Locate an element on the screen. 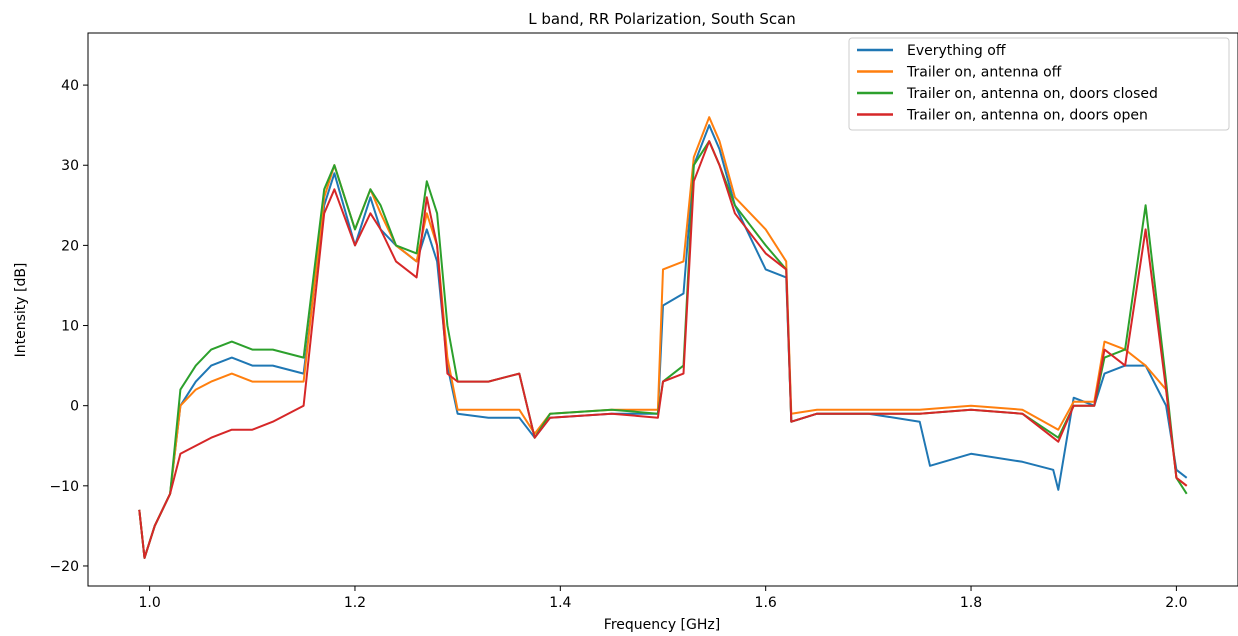 Image resolution: width=1238 pixels, height=636 pixels. legend-label-1: Everything off is located at coordinates (956, 51).